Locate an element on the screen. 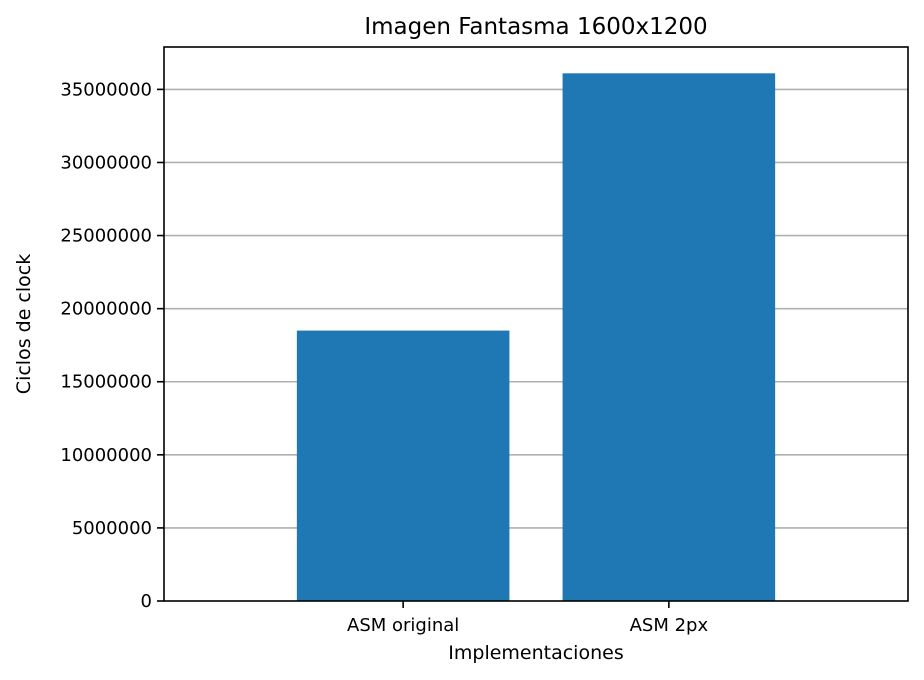  x-tick-label: ASM 2px is located at coordinates (669, 625).